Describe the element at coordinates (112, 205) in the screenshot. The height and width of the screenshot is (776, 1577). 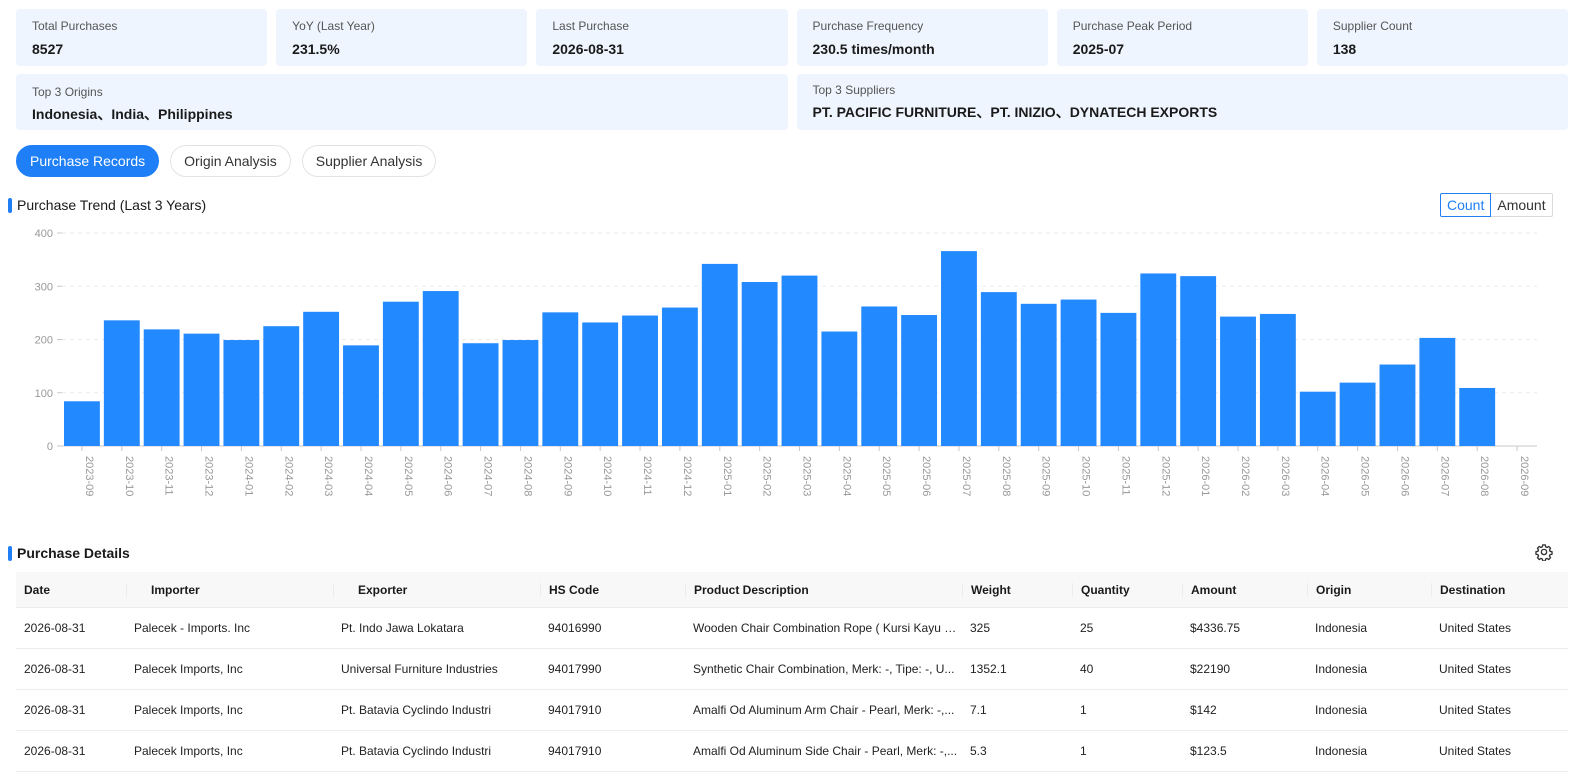
I see `trend-title: Purchase Trend (Last 3 Years)` at that location.